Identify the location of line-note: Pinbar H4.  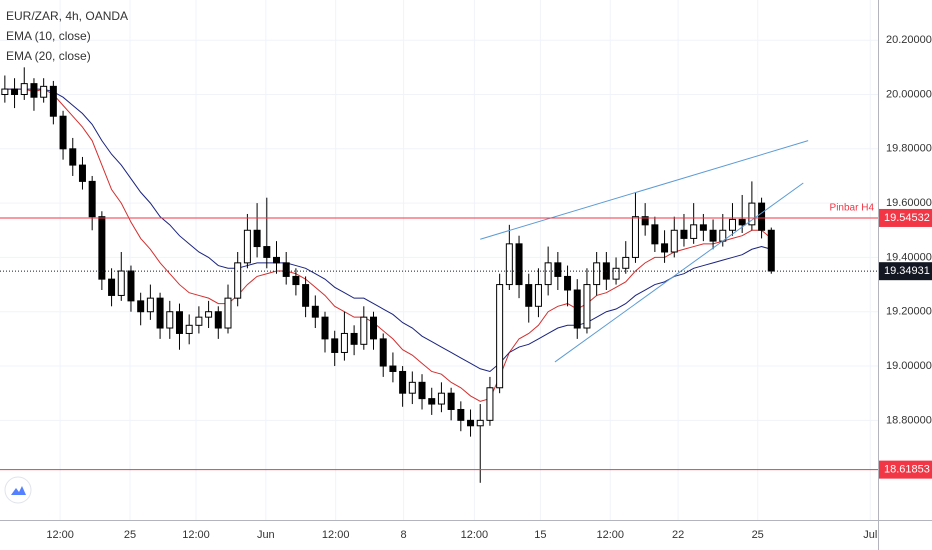
(852, 208).